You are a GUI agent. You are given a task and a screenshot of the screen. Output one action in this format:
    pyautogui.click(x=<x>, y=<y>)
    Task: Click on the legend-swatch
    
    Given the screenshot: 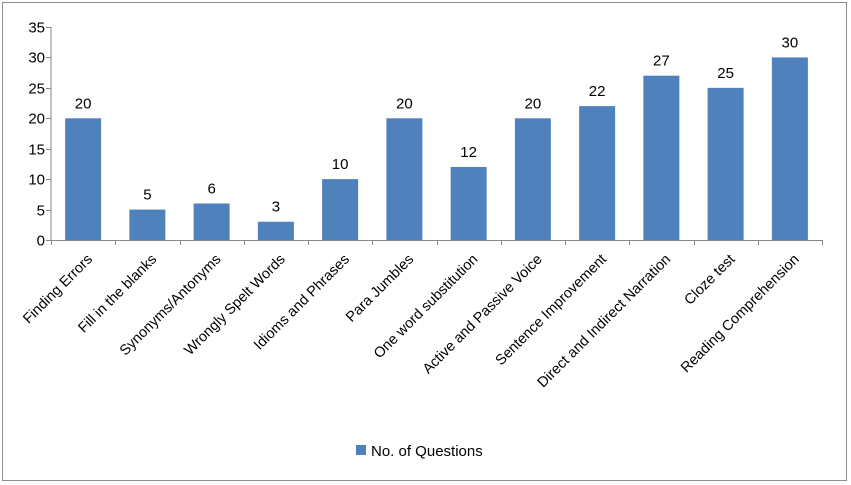 What is the action you would take?
    pyautogui.click(x=361, y=450)
    